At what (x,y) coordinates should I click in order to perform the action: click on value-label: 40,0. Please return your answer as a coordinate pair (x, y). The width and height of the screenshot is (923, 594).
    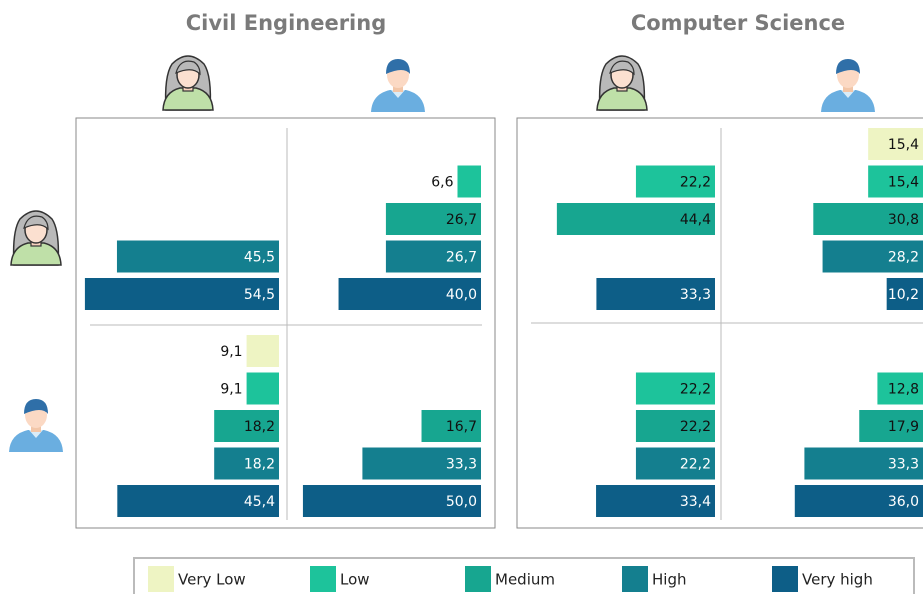
    Looking at the image, I should click on (461, 295).